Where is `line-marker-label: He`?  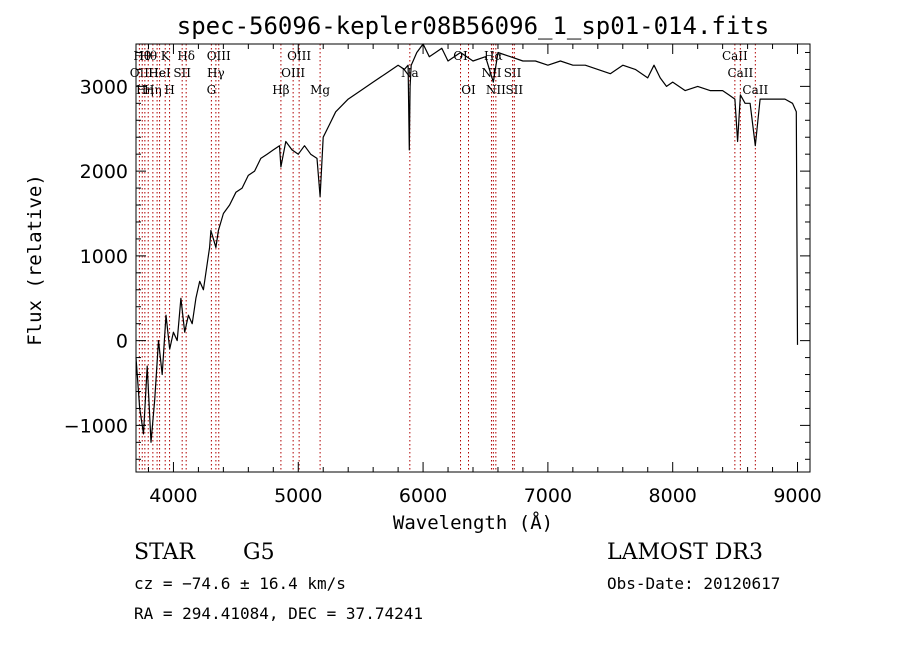
line-marker-label: He is located at coordinates (157, 73).